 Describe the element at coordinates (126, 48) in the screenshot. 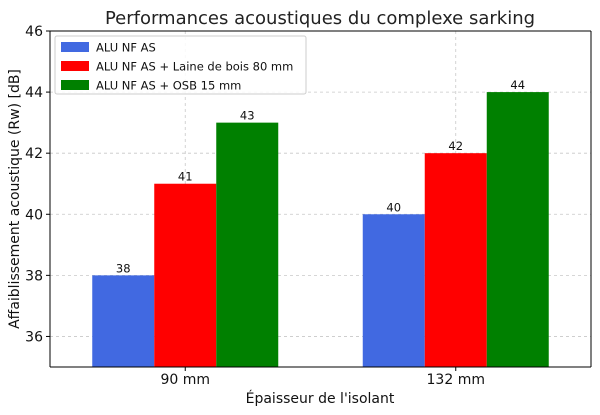

I see `legend-label: ALU NF AS` at that location.